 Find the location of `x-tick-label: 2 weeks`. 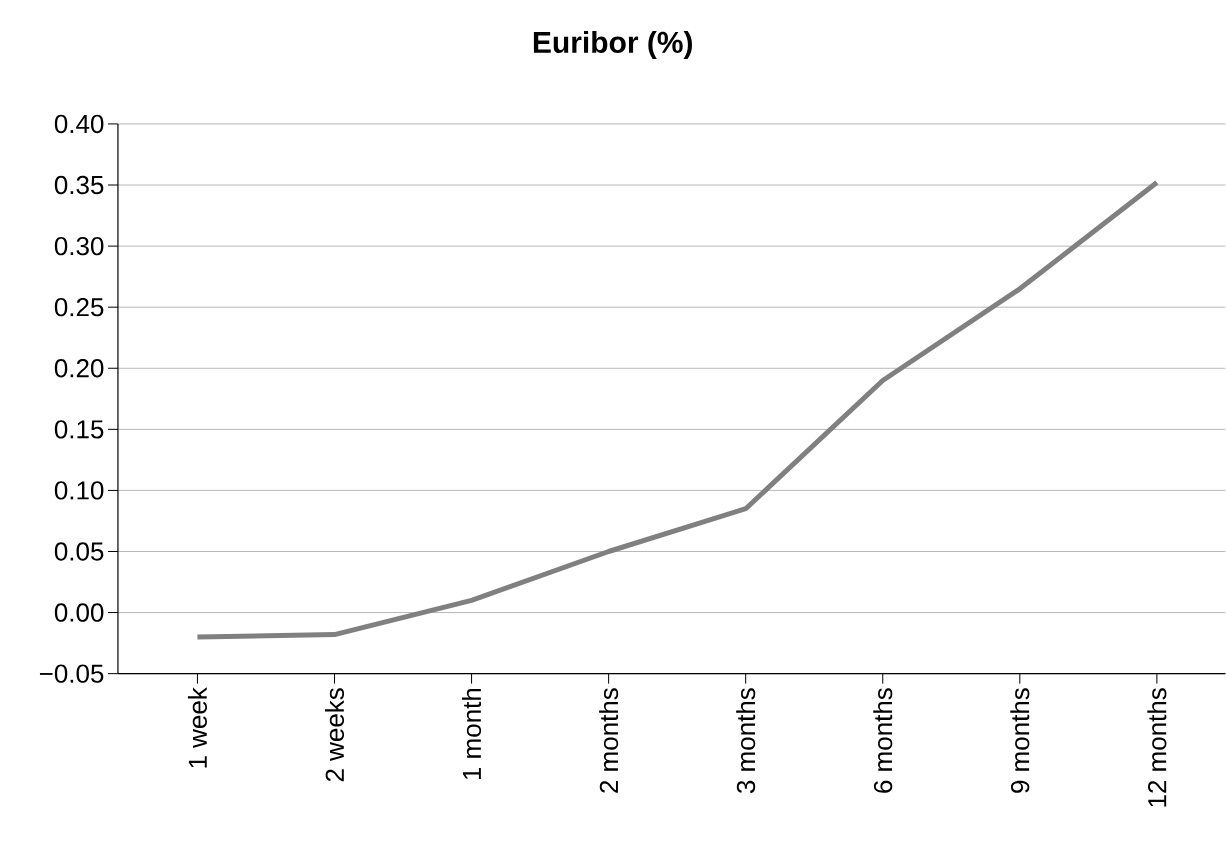

x-tick-label: 2 weeks is located at coordinates (334, 735).